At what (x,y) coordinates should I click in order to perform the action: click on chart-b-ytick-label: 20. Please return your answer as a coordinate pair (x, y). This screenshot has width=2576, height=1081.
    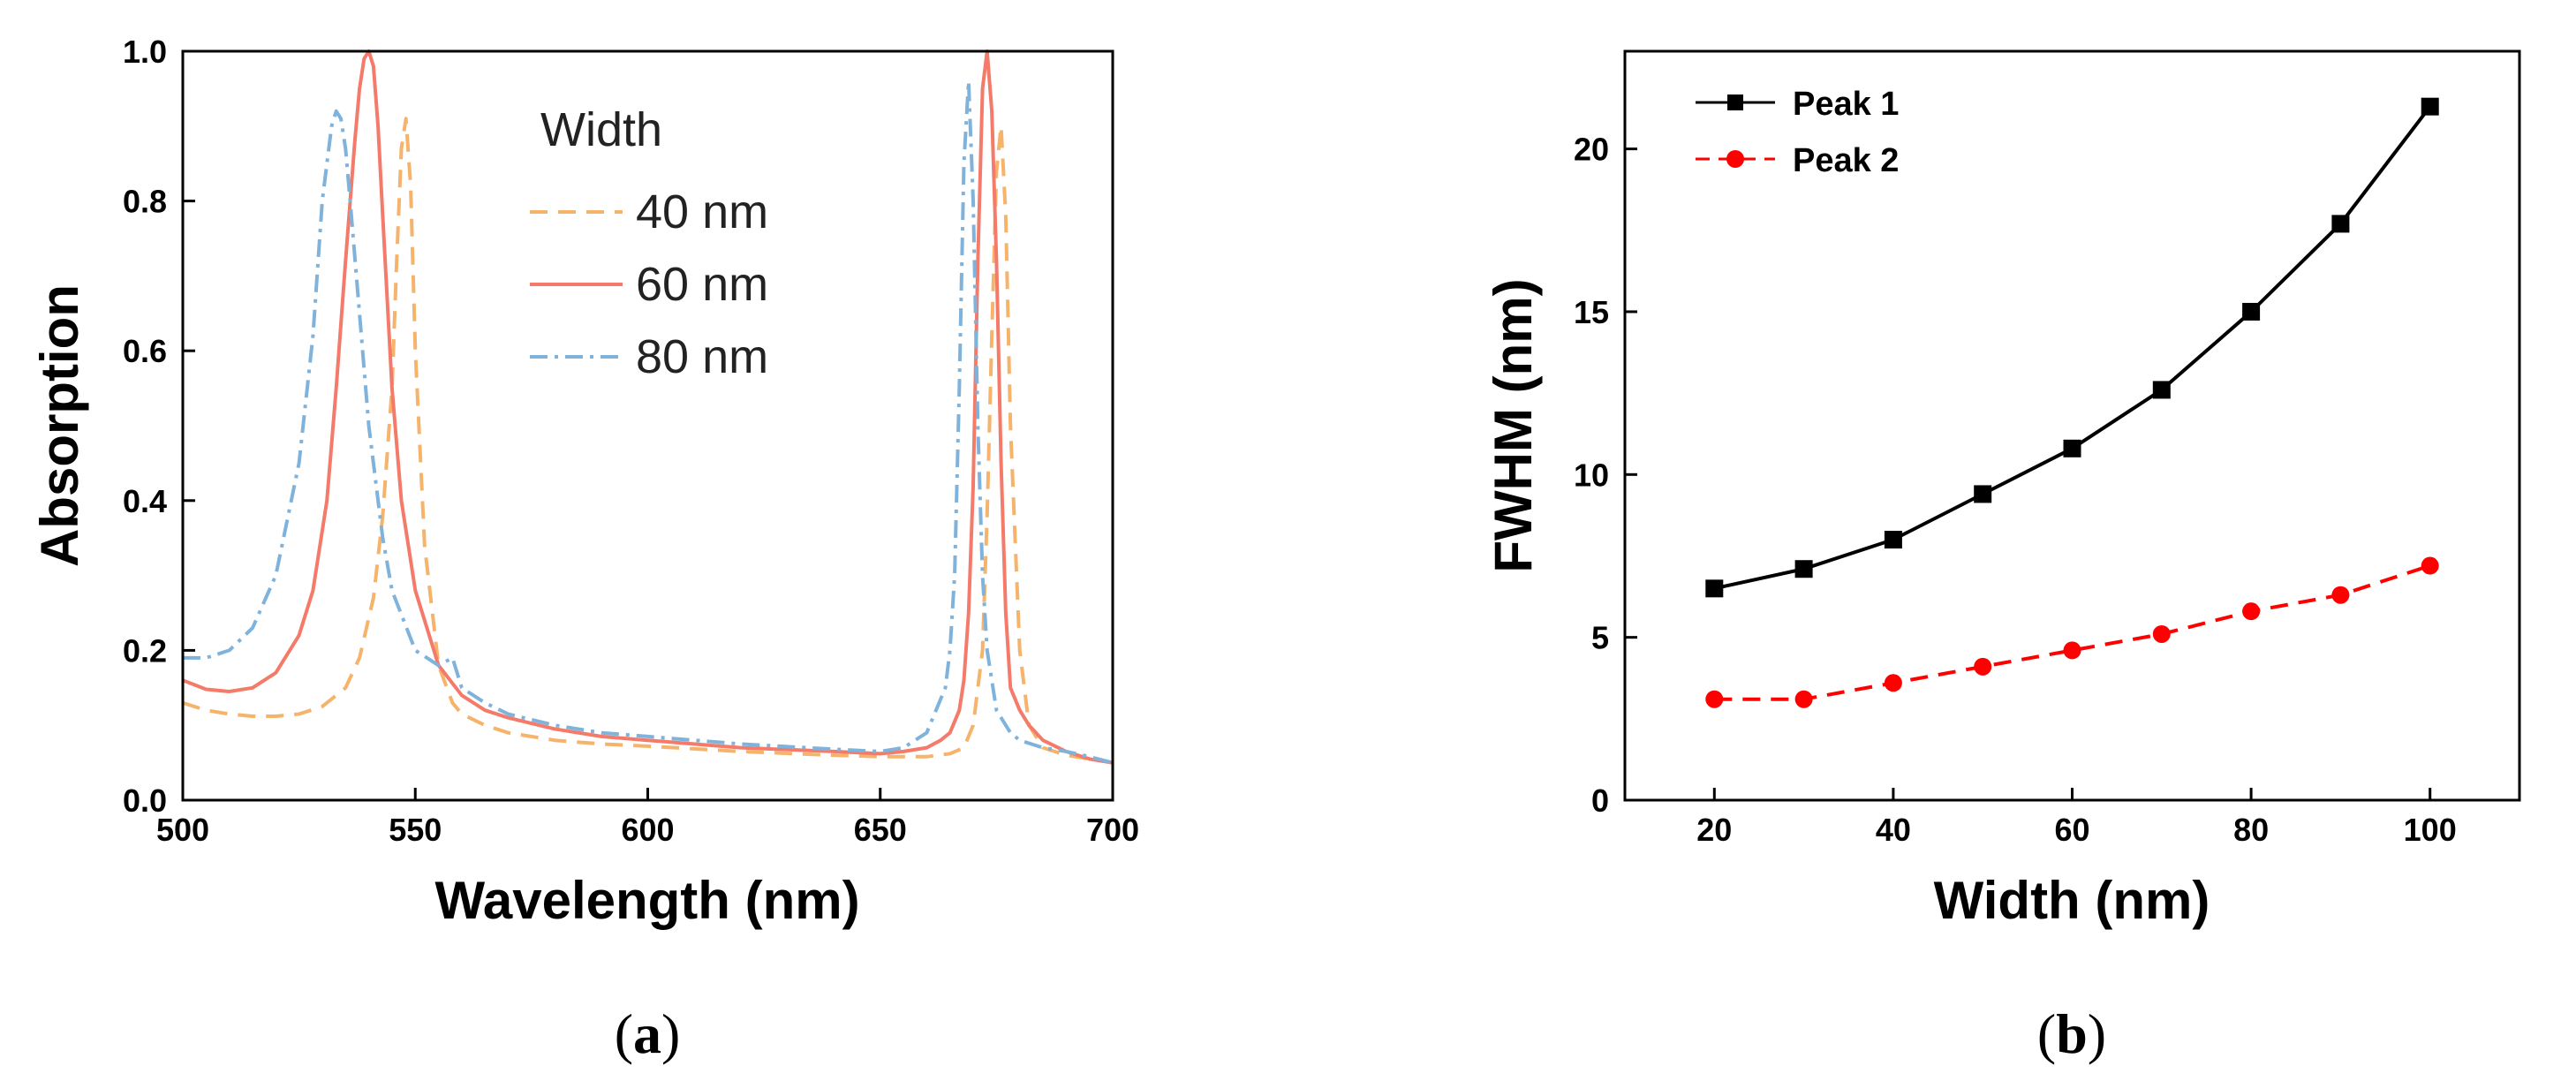
    Looking at the image, I should click on (1591, 150).